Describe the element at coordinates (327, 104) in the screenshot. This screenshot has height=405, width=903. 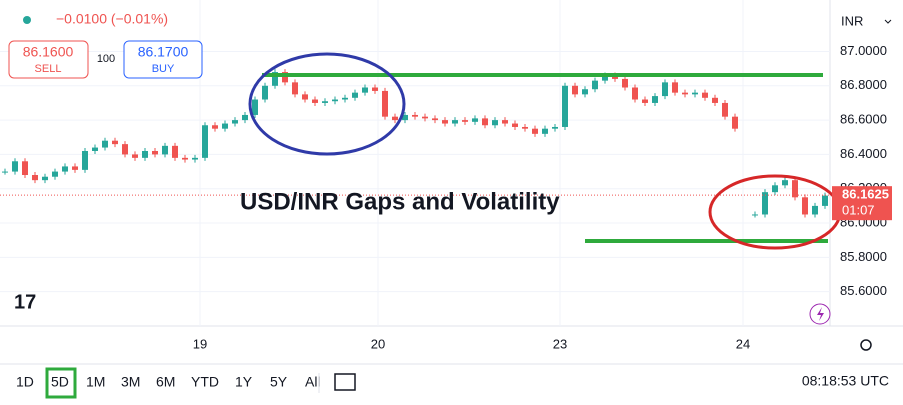
I see `highlight-circle` at that location.